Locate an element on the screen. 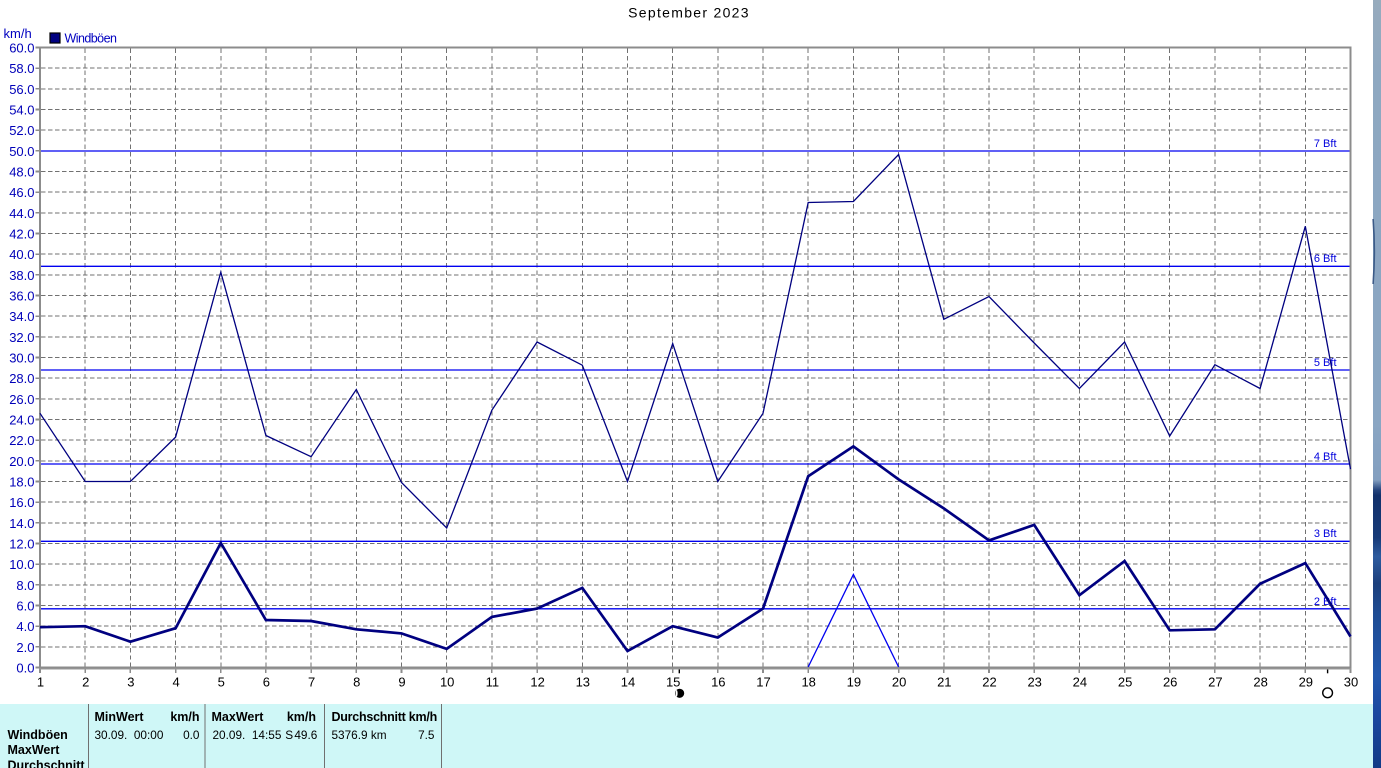 This screenshot has height=768, width=1381. svg-text: Durchschnitt km/h is located at coordinates (385, 717).